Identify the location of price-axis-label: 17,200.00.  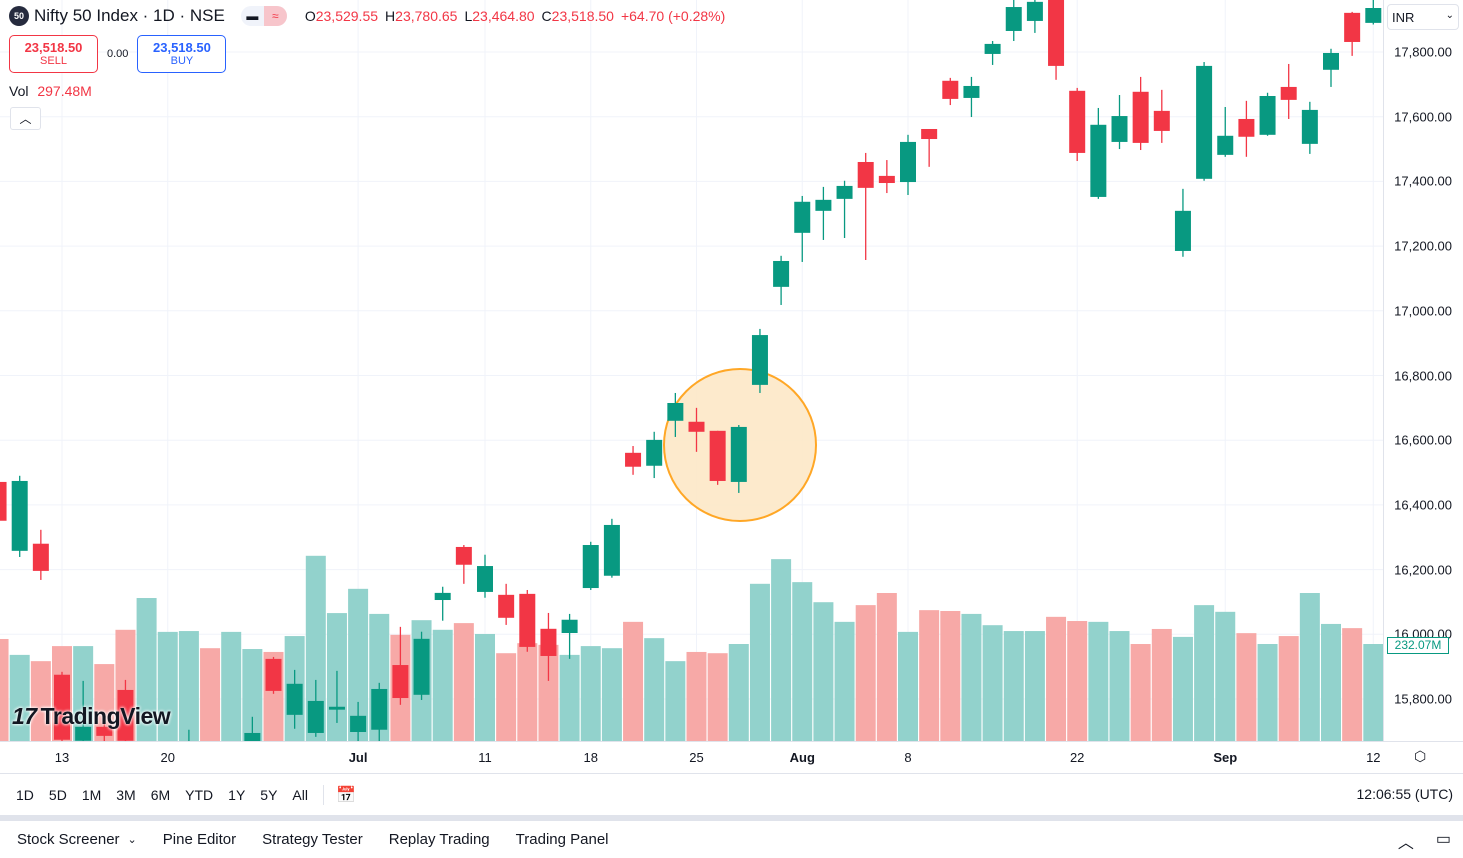
(1423, 246).